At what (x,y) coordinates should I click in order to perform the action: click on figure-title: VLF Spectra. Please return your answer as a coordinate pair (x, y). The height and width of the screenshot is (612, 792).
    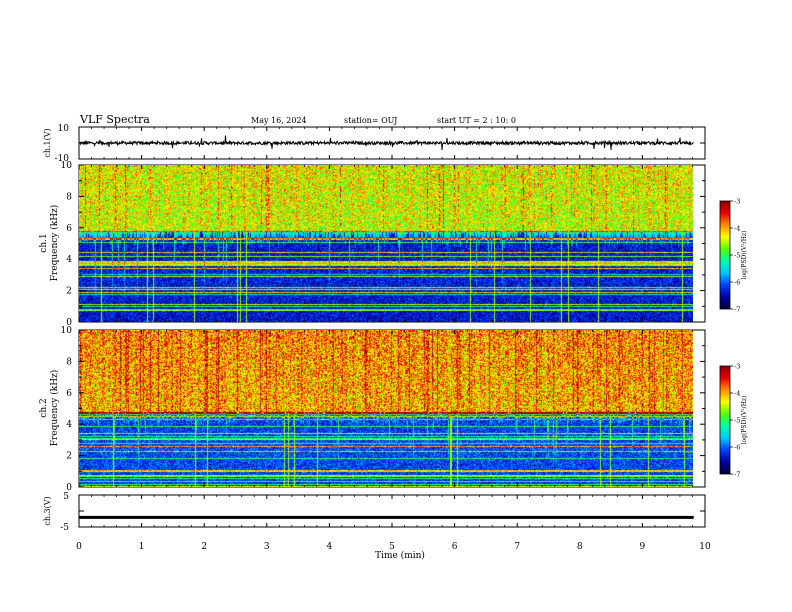
    Looking at the image, I should click on (114, 119).